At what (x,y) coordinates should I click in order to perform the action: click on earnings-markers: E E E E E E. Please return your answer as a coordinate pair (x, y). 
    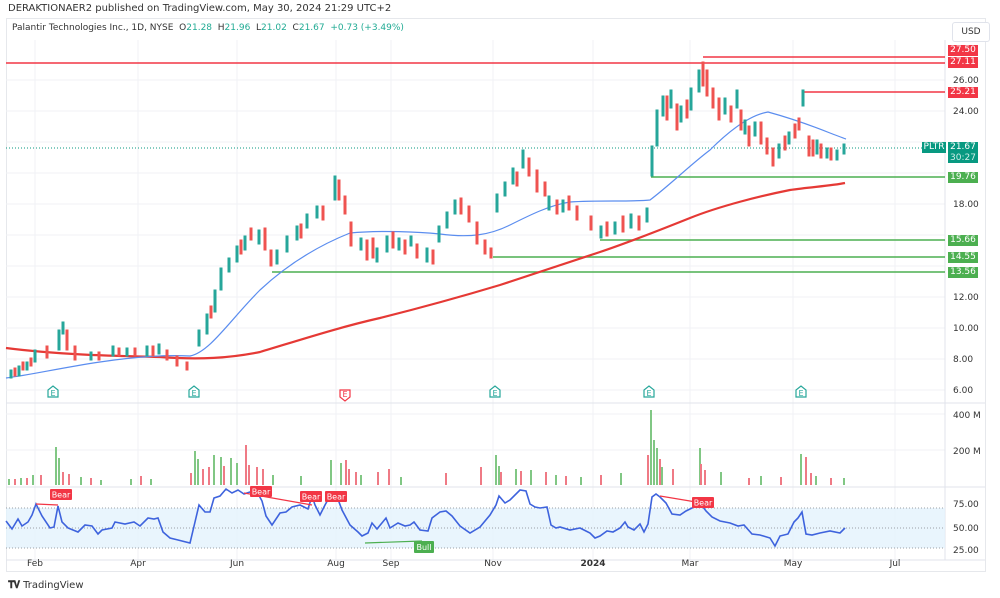
    Looking at the image, I should click on (427, 393).